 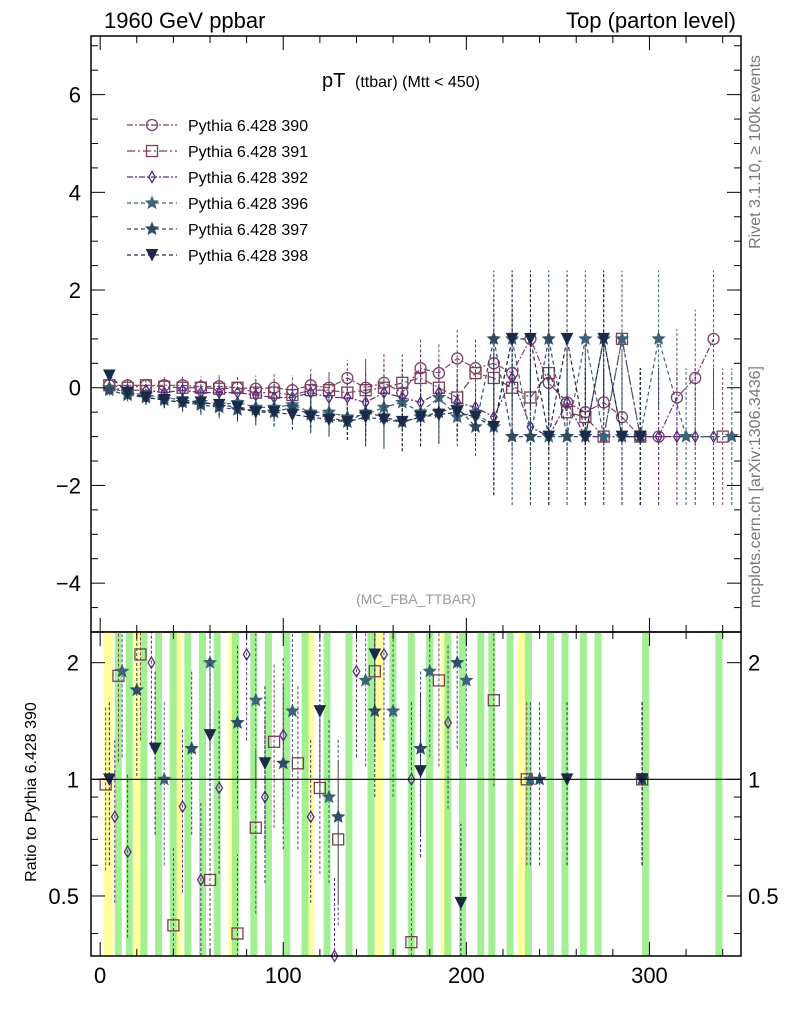 I want to click on y-tick-label: 0, so click(x=75, y=388).